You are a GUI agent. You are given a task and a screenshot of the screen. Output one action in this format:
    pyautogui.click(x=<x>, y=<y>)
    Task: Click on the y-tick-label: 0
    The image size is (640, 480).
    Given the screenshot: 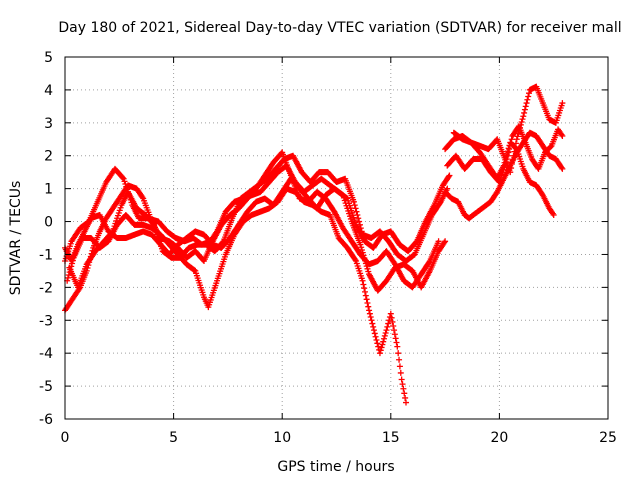 What is the action you would take?
    pyautogui.click(x=48, y=223)
    